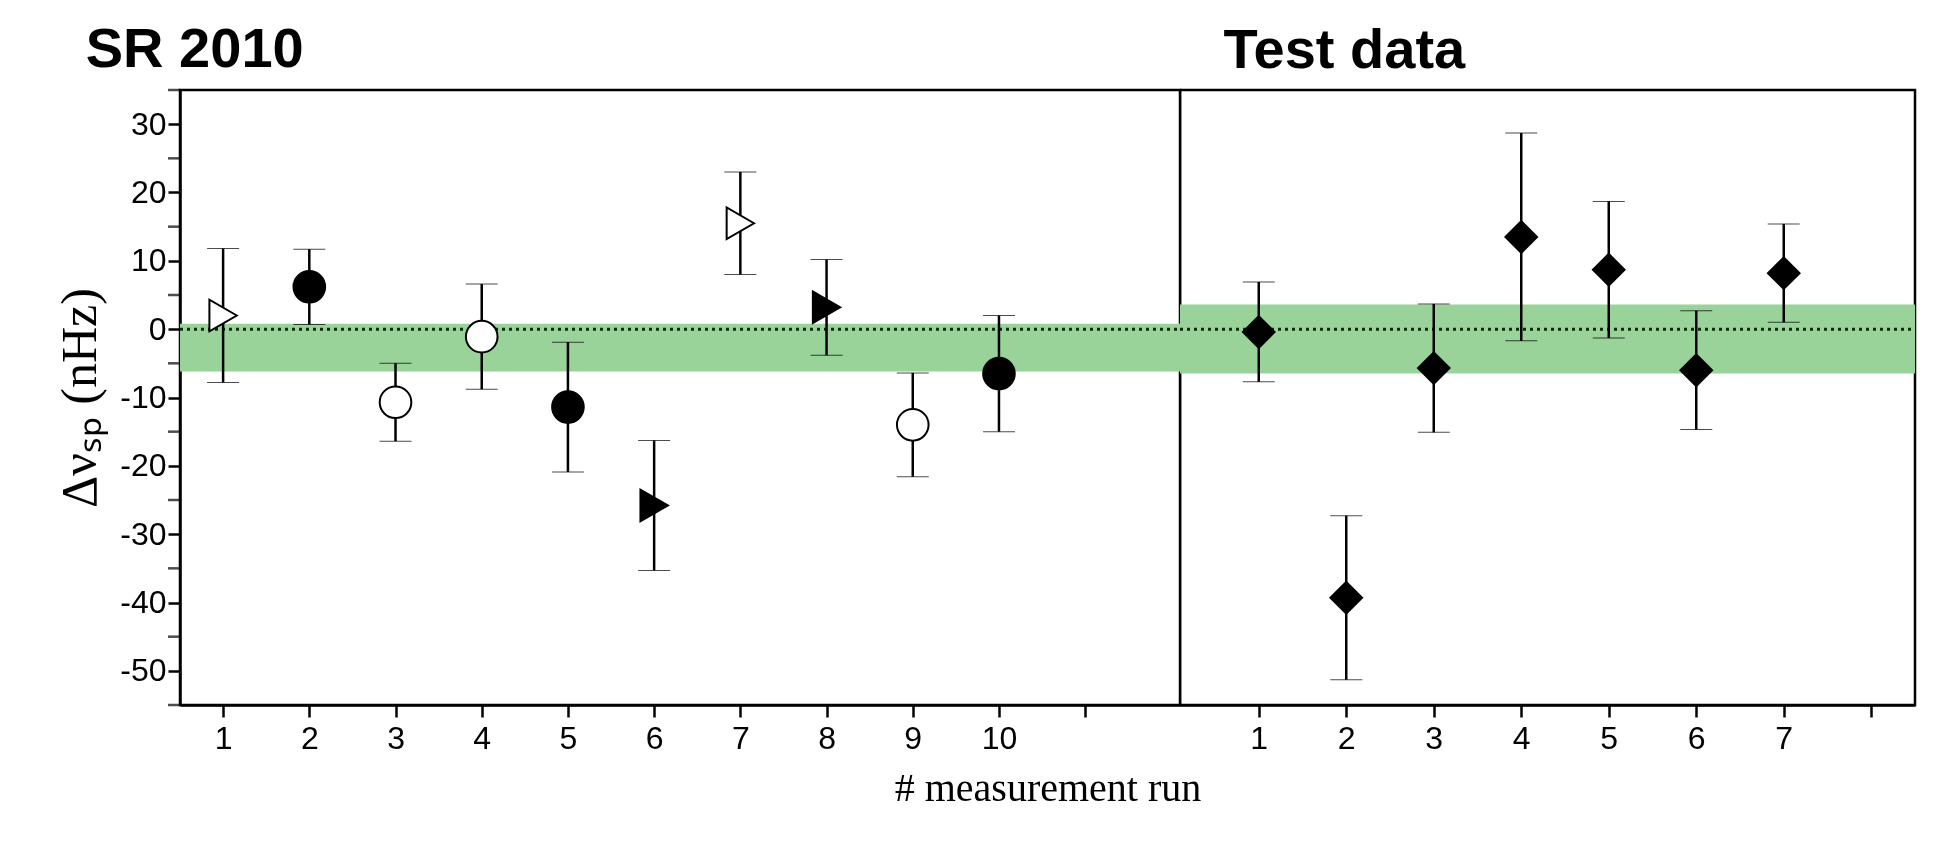  Describe the element at coordinates (148, 192) in the screenshot. I see `y-tick-label: 20` at that location.